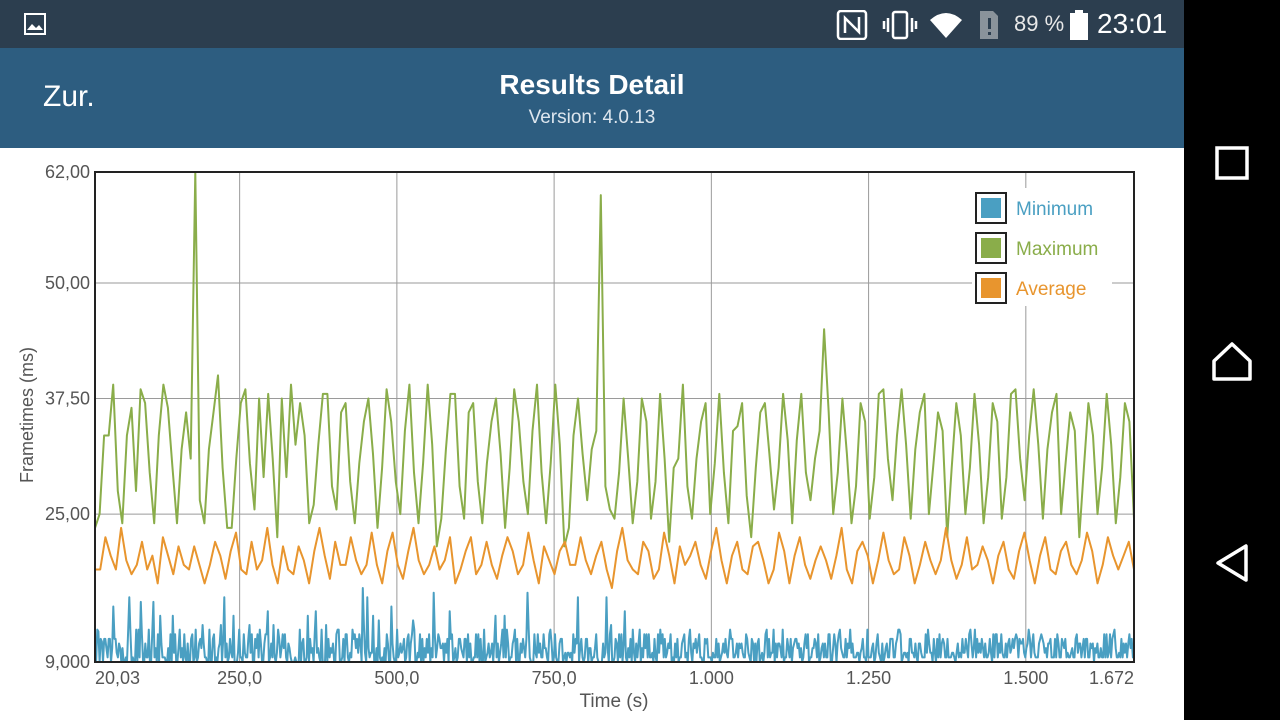 The height and width of the screenshot is (720, 1280). I want to click on x-tick-label: 250,0, so click(239, 678).